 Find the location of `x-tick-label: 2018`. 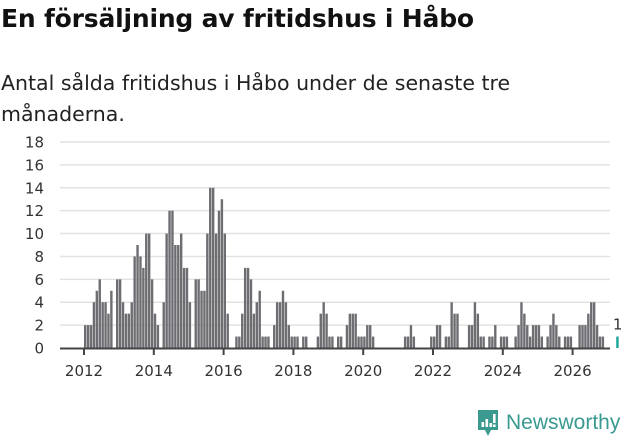

x-tick-label: 2018 is located at coordinates (293, 371).